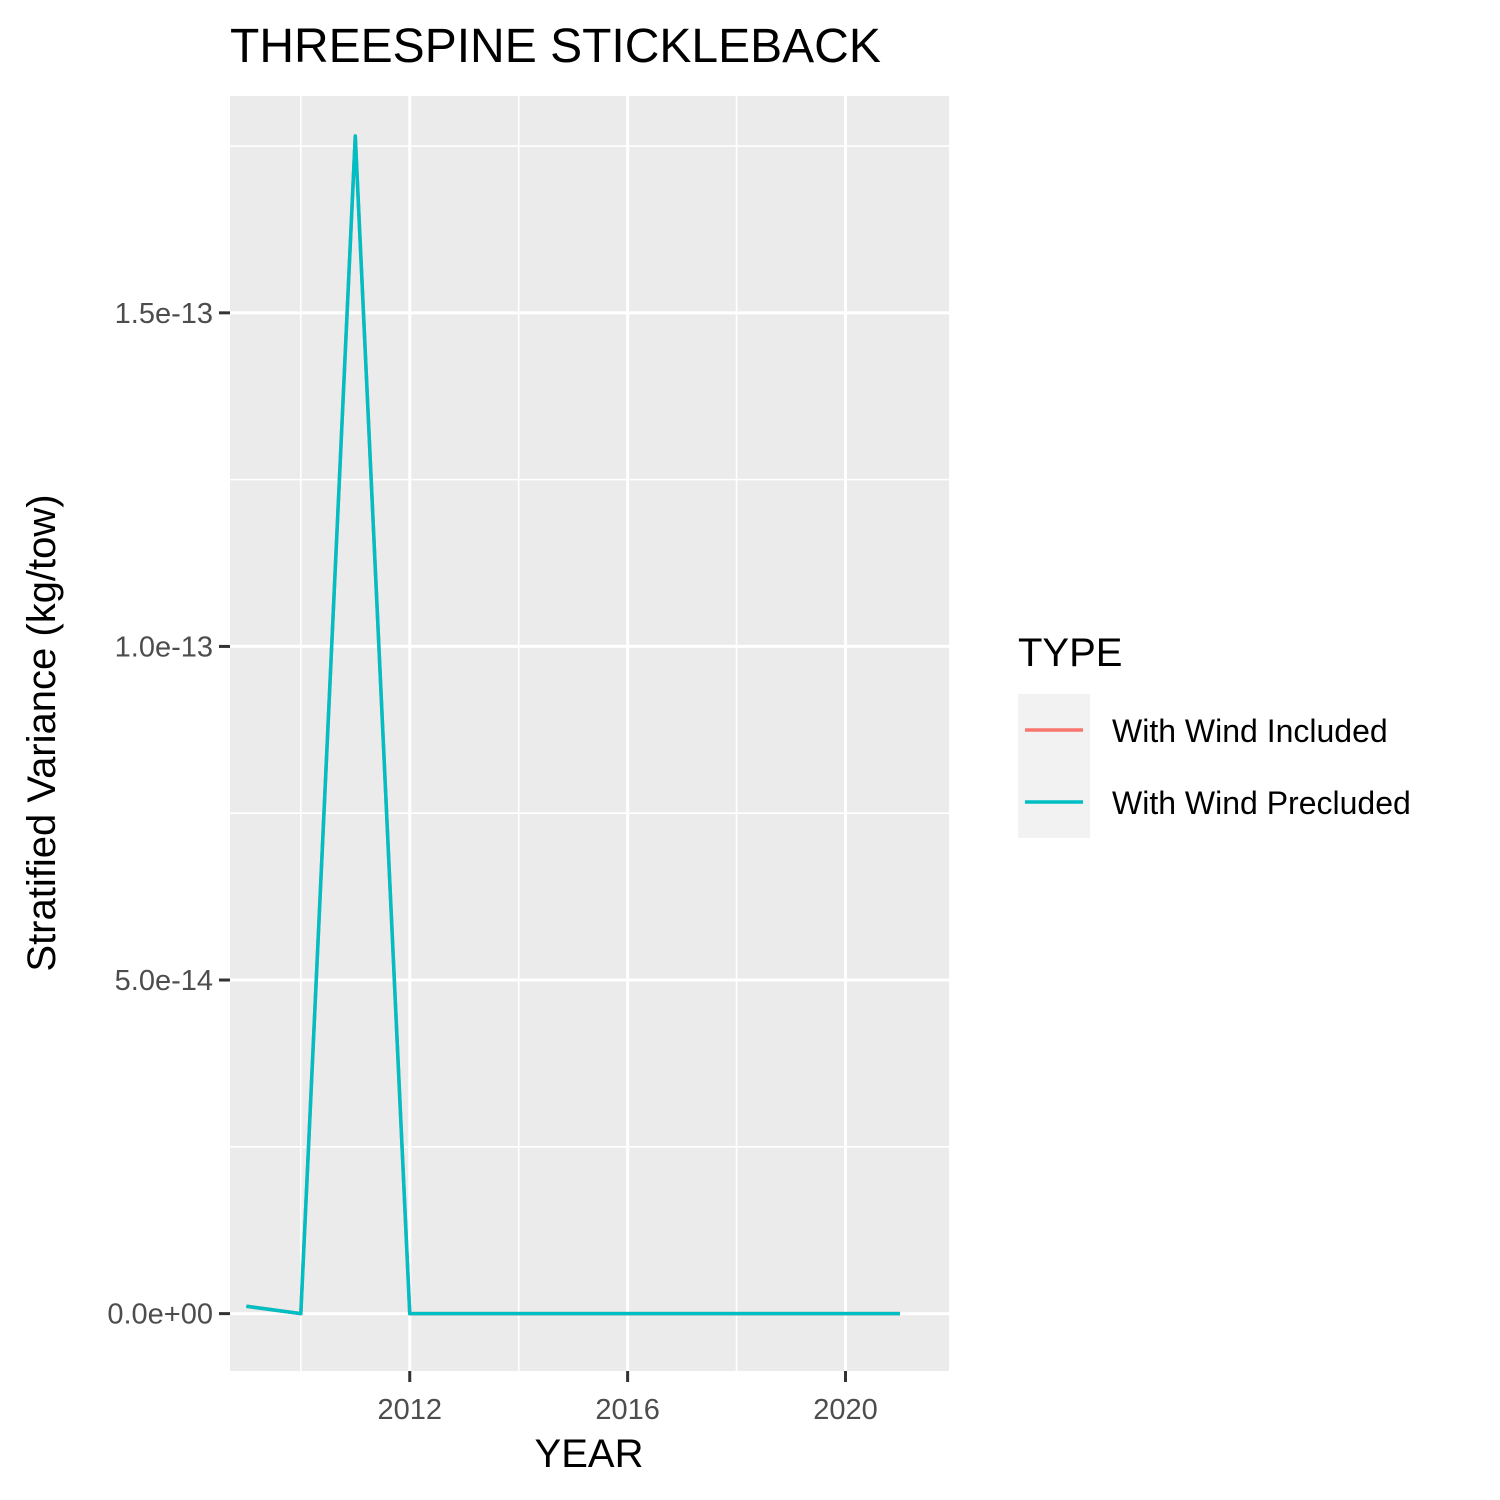  Describe the element at coordinates (160, 1315) in the screenshot. I see `y-tick-label: 0.0e+00` at that location.